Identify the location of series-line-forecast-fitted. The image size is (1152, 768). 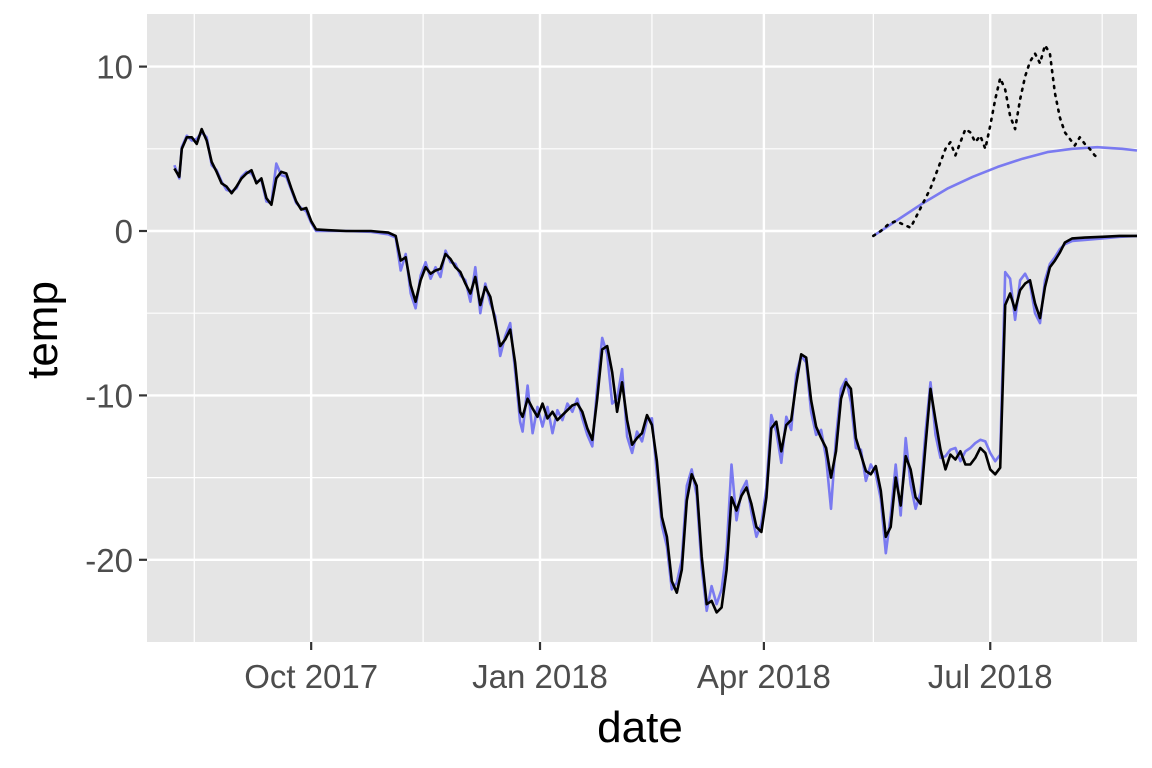
(1005, 191).